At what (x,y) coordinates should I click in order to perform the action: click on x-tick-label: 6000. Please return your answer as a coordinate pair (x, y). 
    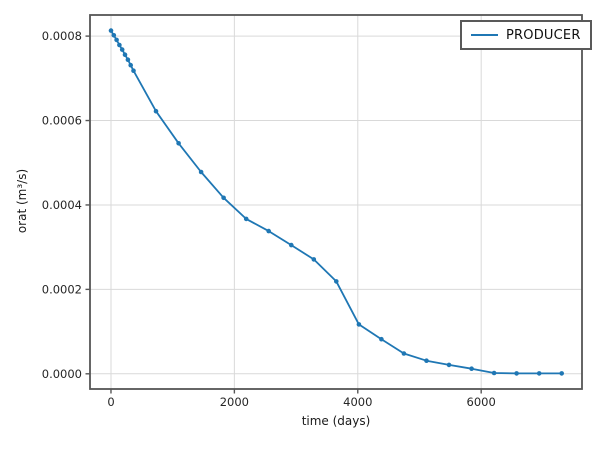
    Looking at the image, I should click on (481, 402).